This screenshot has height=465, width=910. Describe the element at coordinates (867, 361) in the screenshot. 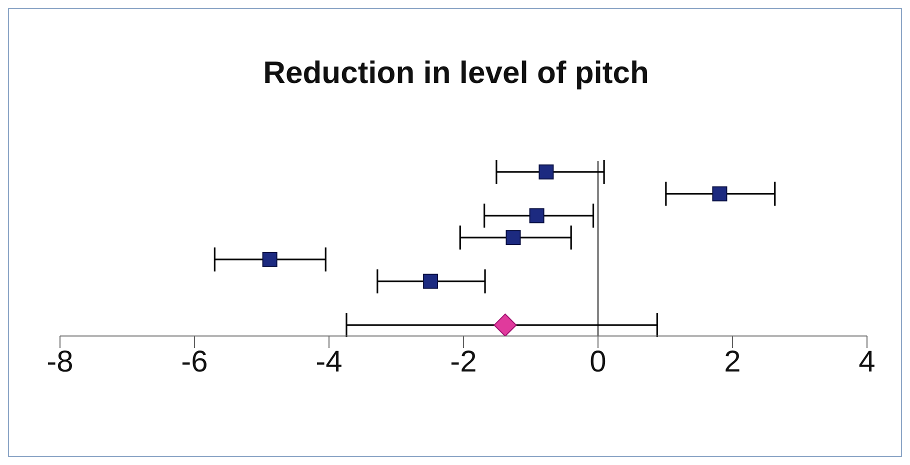

I see `x-tick-label: 4` at that location.